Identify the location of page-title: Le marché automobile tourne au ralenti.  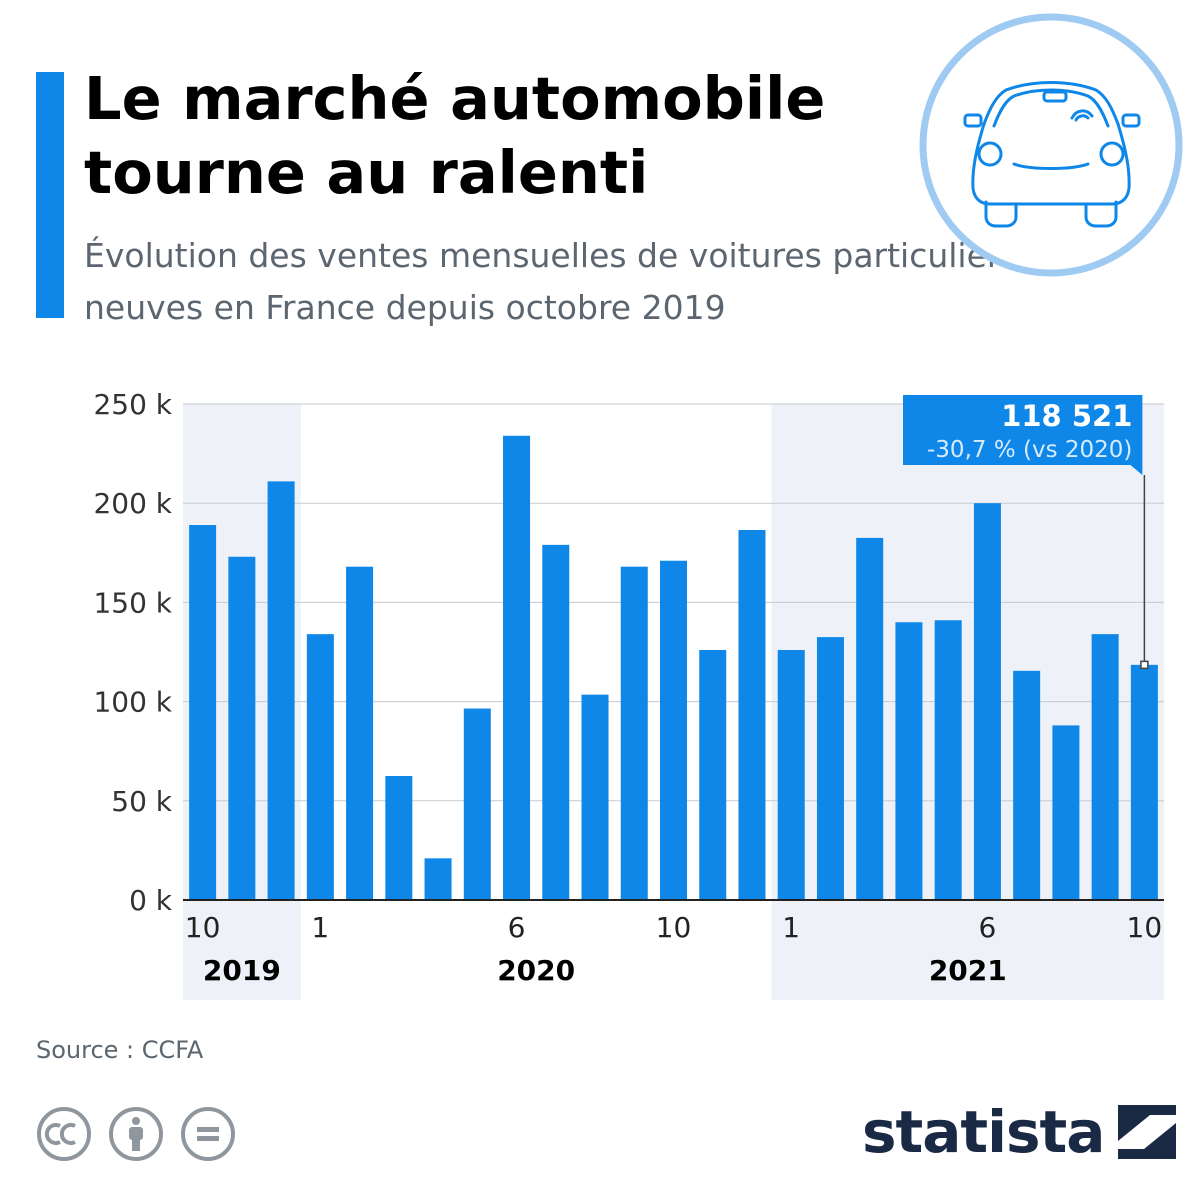
(455, 135).